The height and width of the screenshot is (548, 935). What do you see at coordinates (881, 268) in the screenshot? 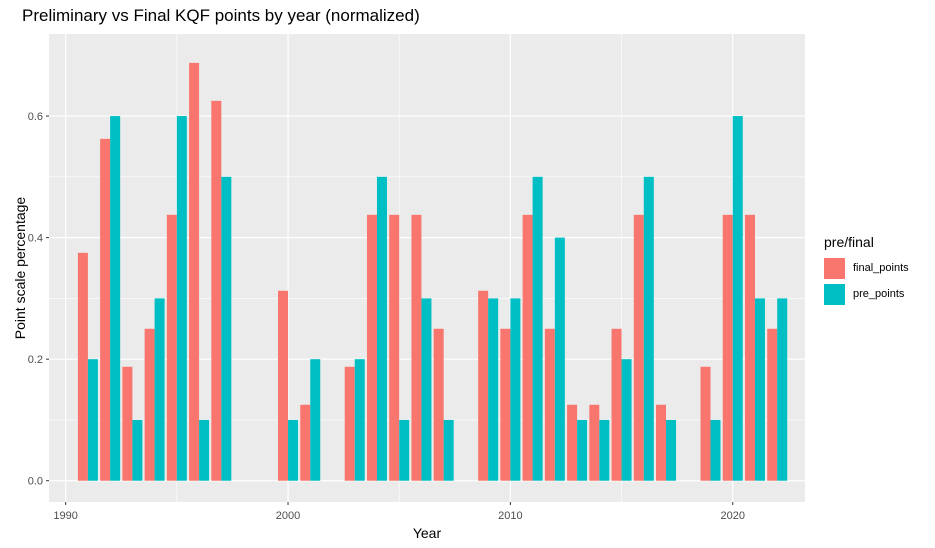
I see `legend-label: final_points` at bounding box center [881, 268].